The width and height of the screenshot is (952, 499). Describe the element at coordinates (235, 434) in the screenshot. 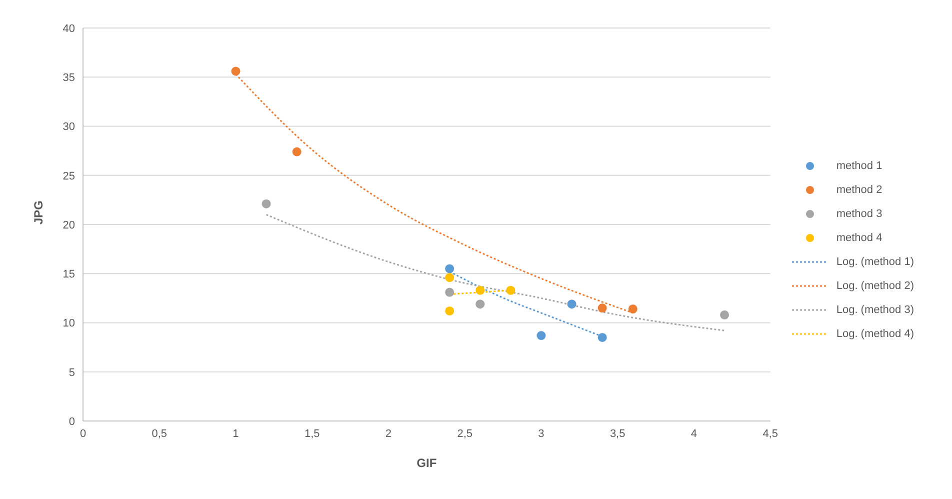

I see `x-tick-label: 1` at that location.